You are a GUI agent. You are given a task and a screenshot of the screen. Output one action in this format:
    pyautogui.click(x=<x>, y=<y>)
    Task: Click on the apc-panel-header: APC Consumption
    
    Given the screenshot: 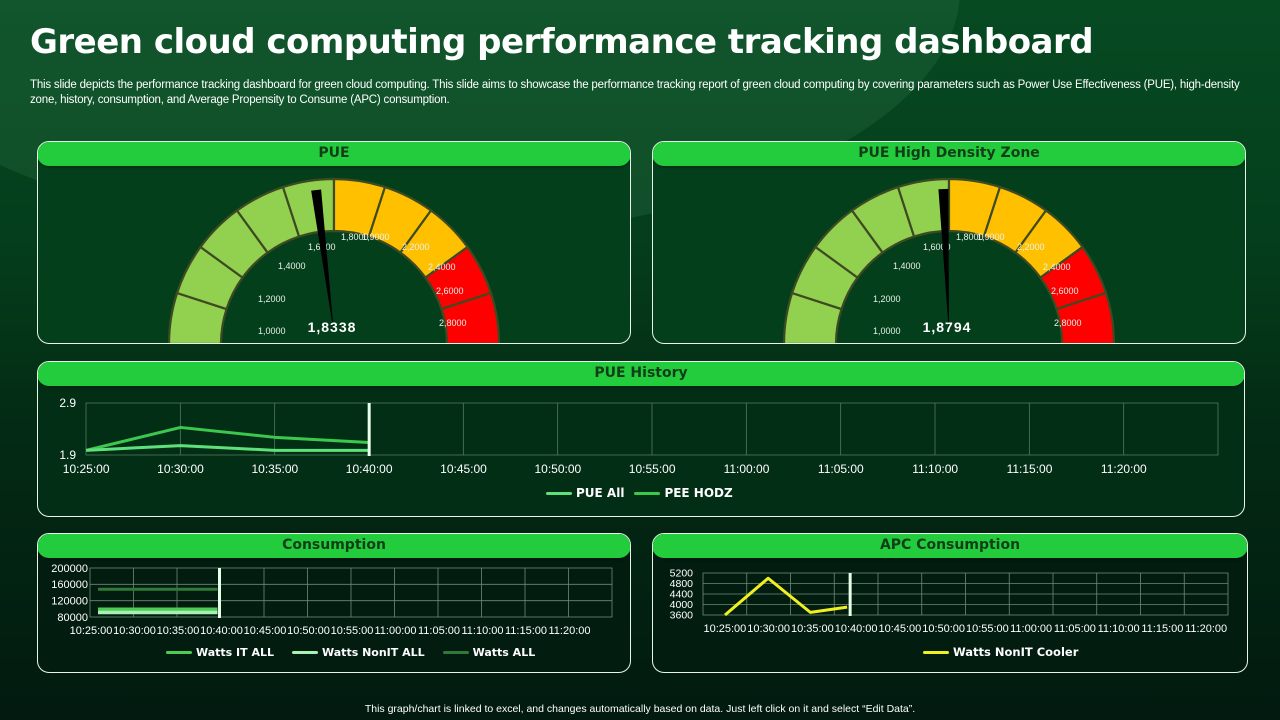 What is the action you would take?
    pyautogui.click(x=950, y=546)
    